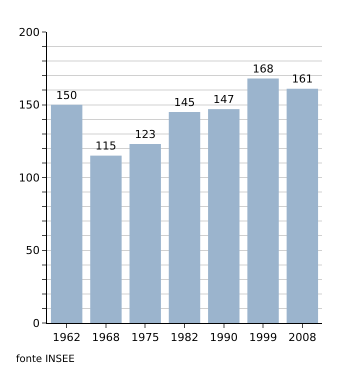 This screenshot has height=373, width=350. I want to click on y-tick-label: 200, so click(29, 32).